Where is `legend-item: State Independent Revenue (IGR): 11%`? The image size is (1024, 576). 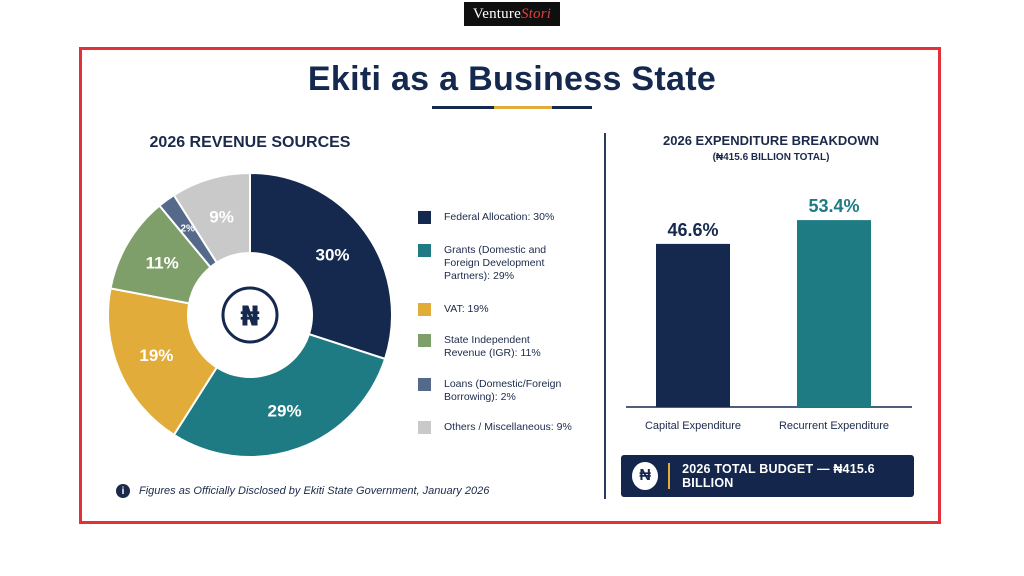 legend-item: State Independent Revenue (IGR): 11% is located at coordinates (490, 347).